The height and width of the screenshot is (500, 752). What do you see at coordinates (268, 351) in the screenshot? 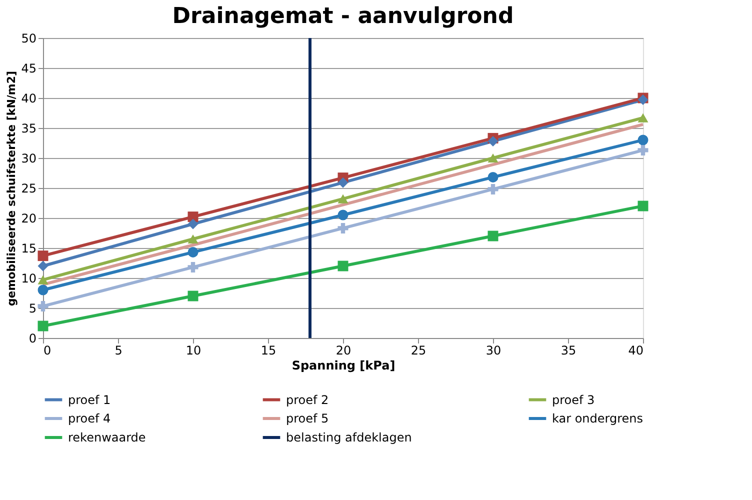
I see `x-tick-label: 15` at bounding box center [268, 351].